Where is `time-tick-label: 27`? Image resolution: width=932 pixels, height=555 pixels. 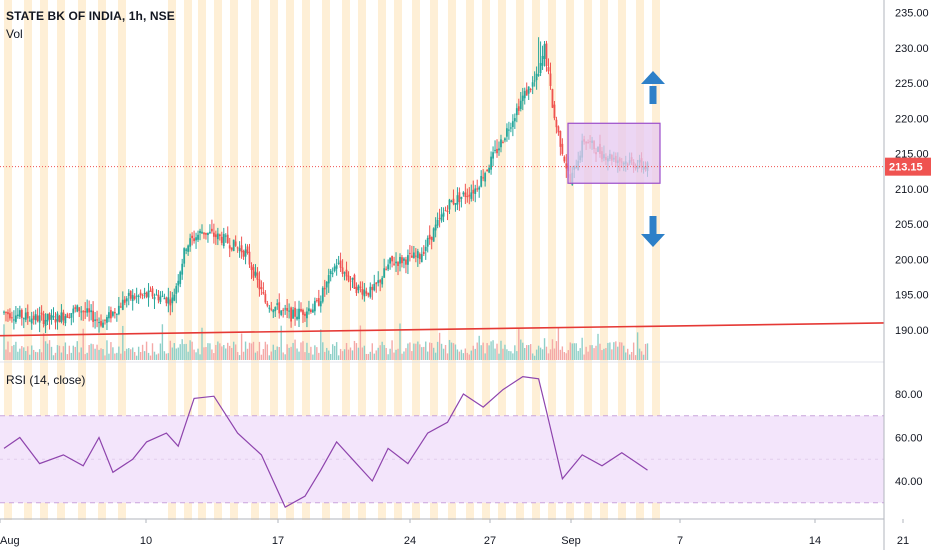 time-tick-label: 27 is located at coordinates (490, 541).